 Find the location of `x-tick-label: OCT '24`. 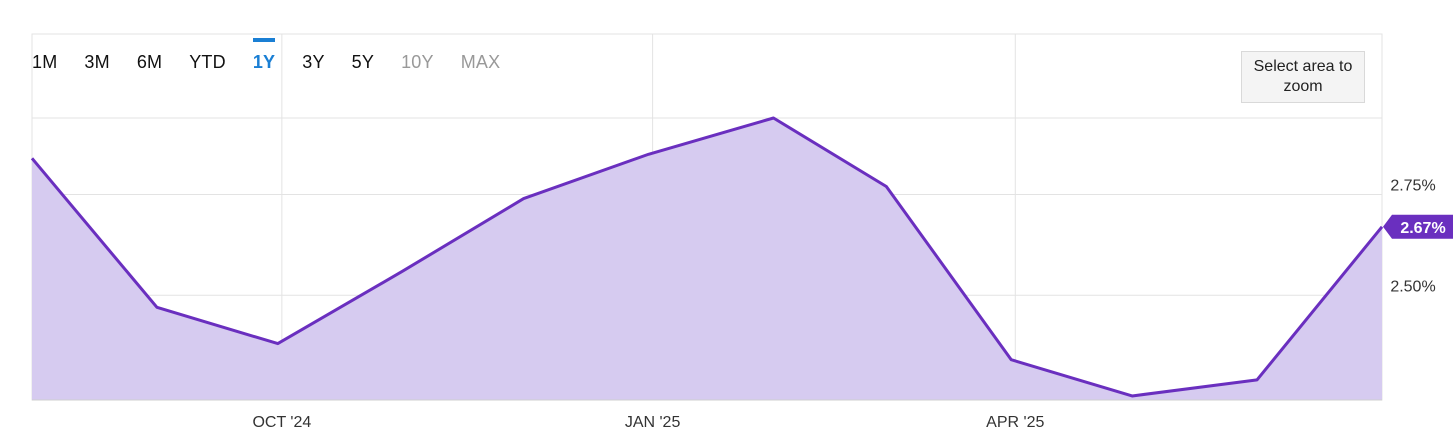

x-tick-label: OCT '24 is located at coordinates (281, 422).